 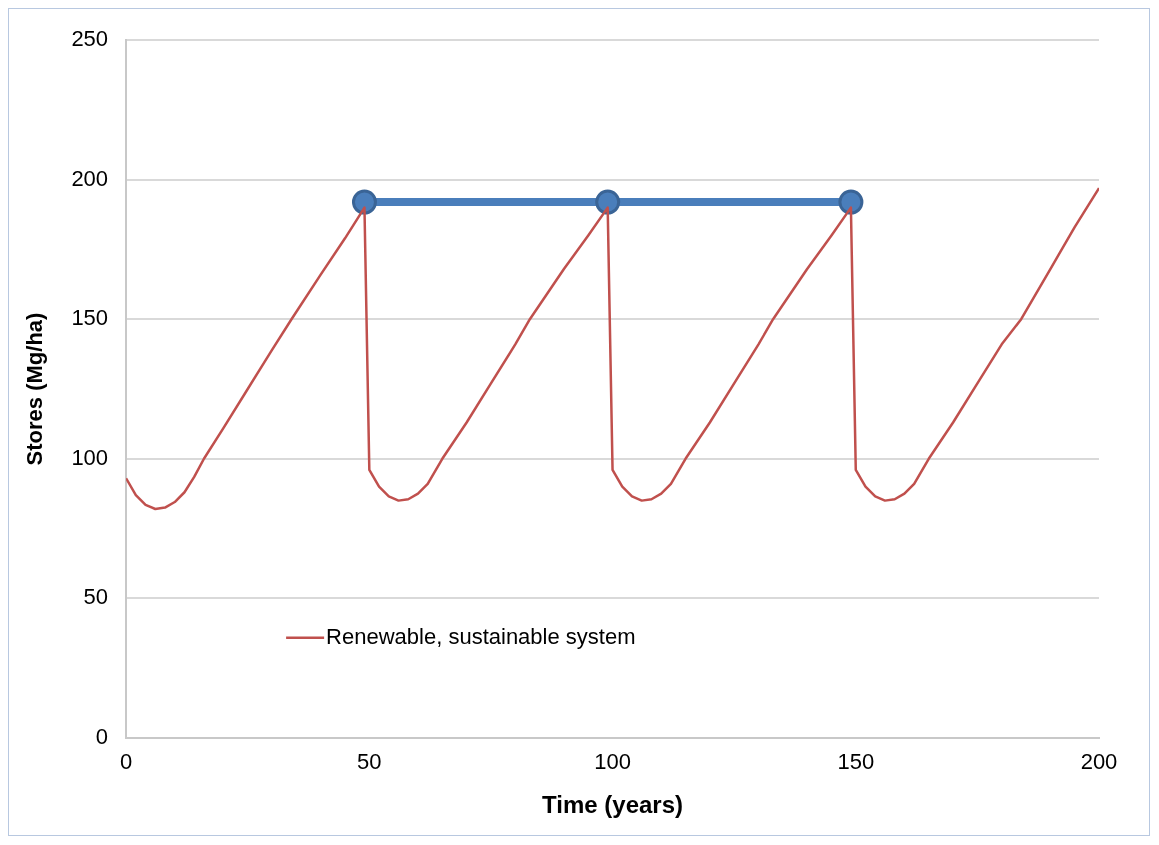 I want to click on y-tick-label: 200, so click(x=90, y=178).